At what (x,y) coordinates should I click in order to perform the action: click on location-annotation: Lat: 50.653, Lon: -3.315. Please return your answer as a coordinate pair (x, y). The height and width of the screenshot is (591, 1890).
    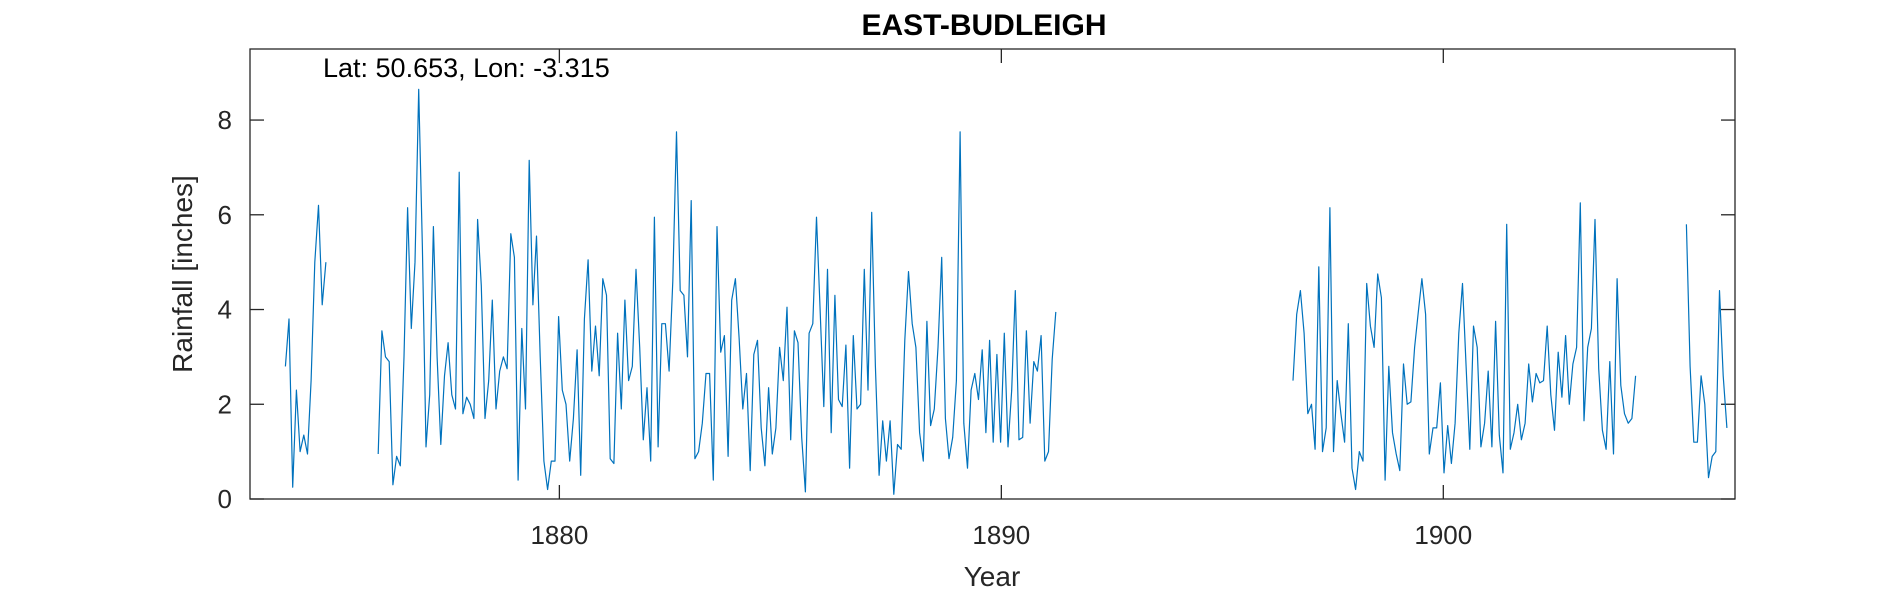
    Looking at the image, I should click on (466, 68).